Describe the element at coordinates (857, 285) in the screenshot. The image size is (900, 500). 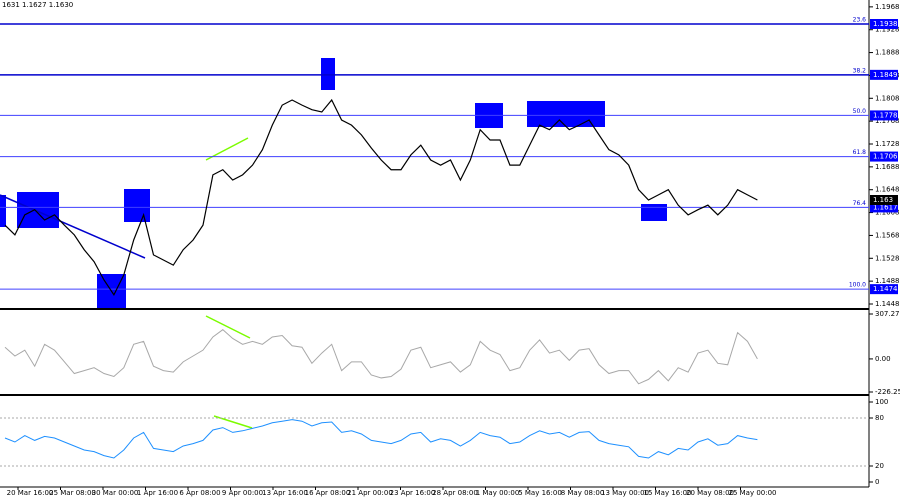
I see `fib-label: 100.0` at that location.